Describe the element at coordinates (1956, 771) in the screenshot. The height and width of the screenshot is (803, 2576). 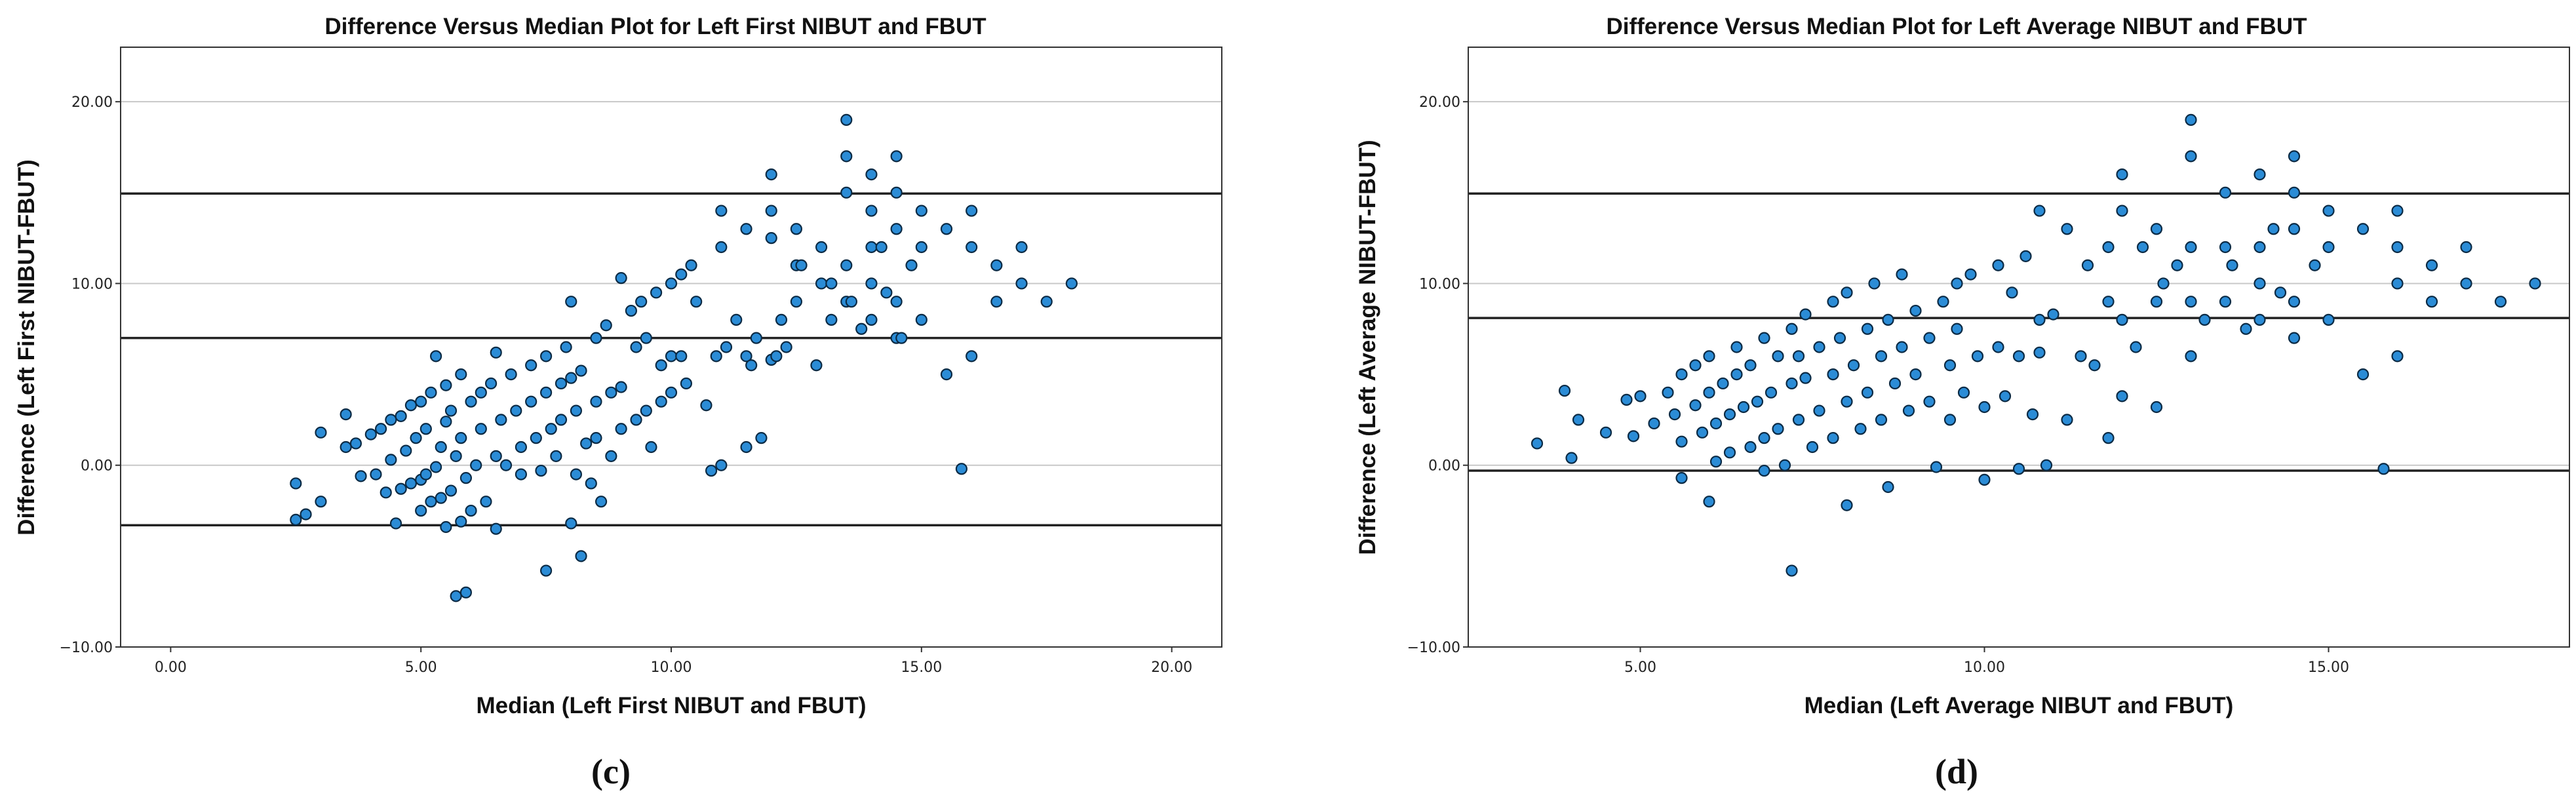
I see `panel-label: (d)` at that location.